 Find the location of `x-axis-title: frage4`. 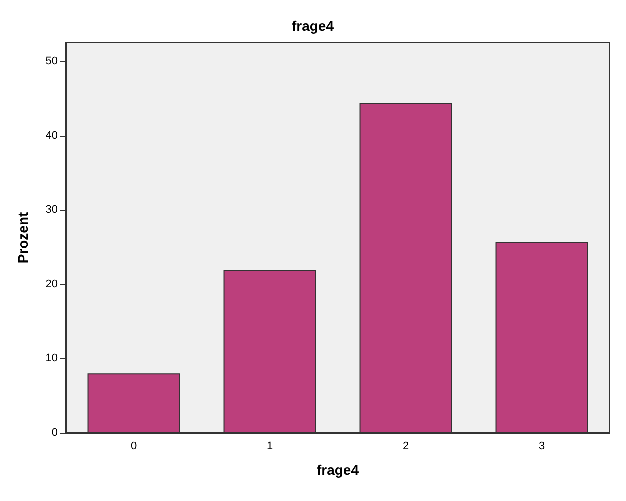

x-axis-title: frage4 is located at coordinates (338, 470).